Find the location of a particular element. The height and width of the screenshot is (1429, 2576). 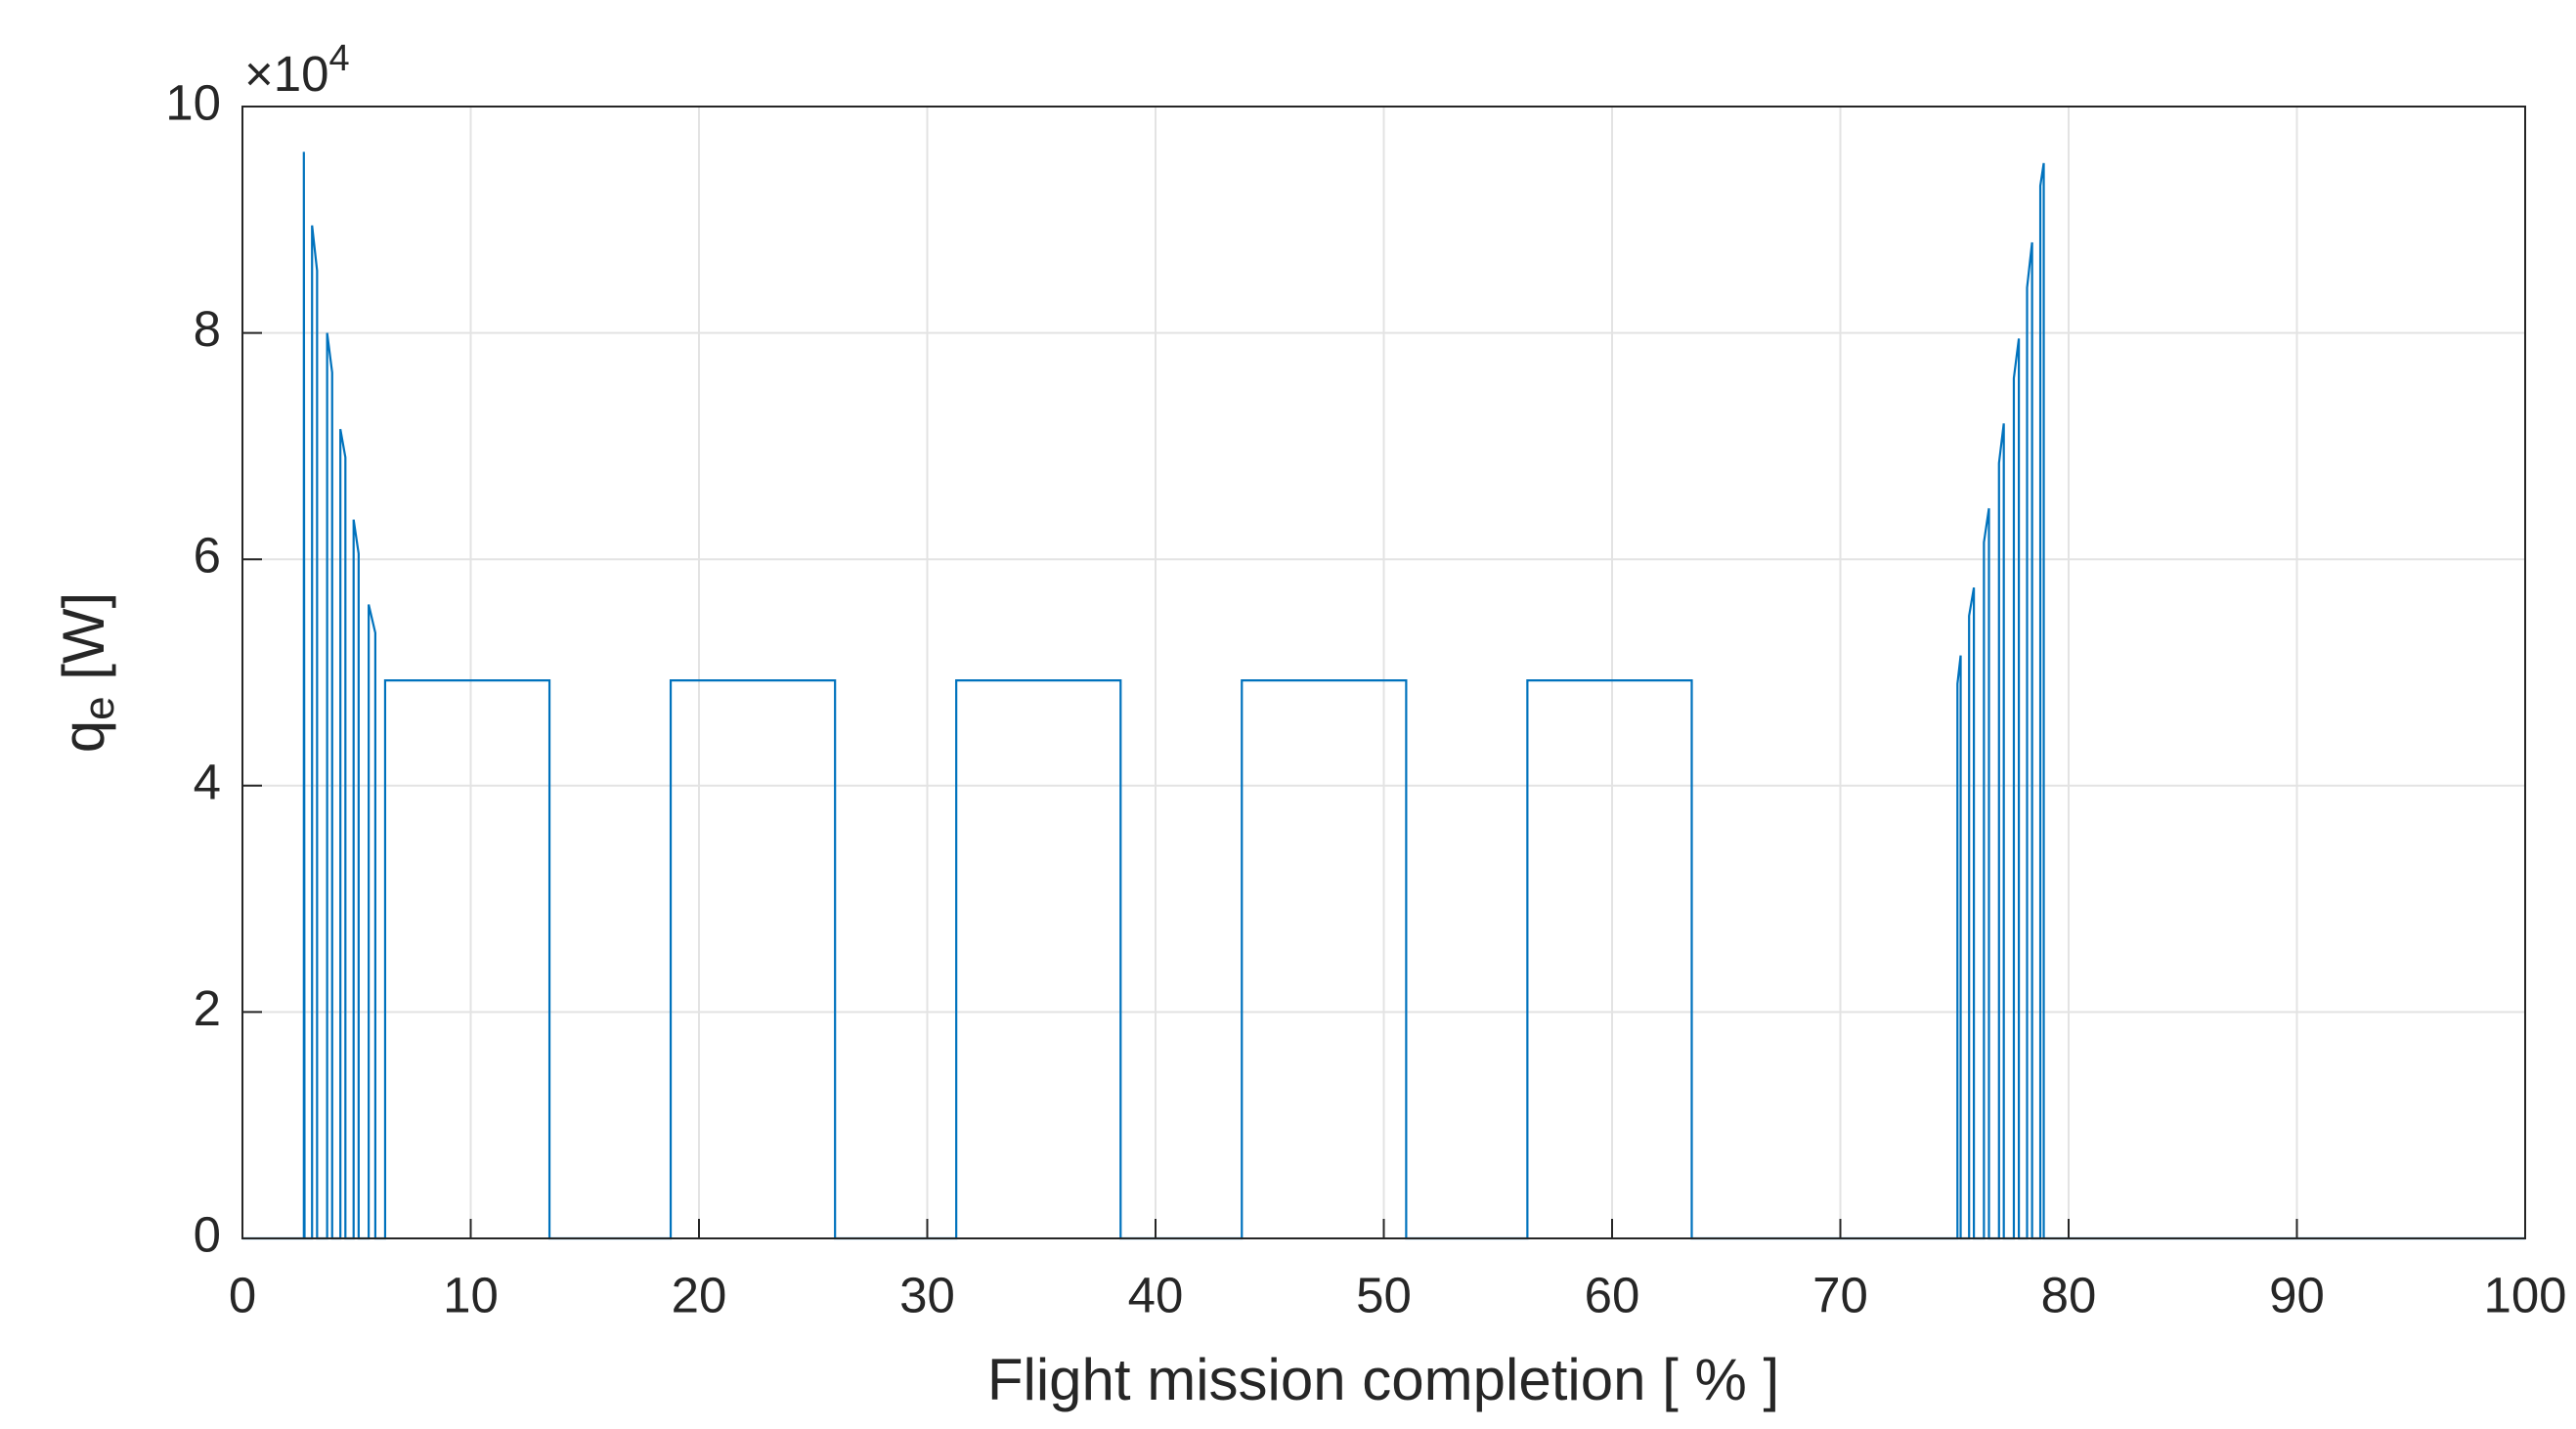

y-multiplier: ×10⁴ is located at coordinates (297, 70).